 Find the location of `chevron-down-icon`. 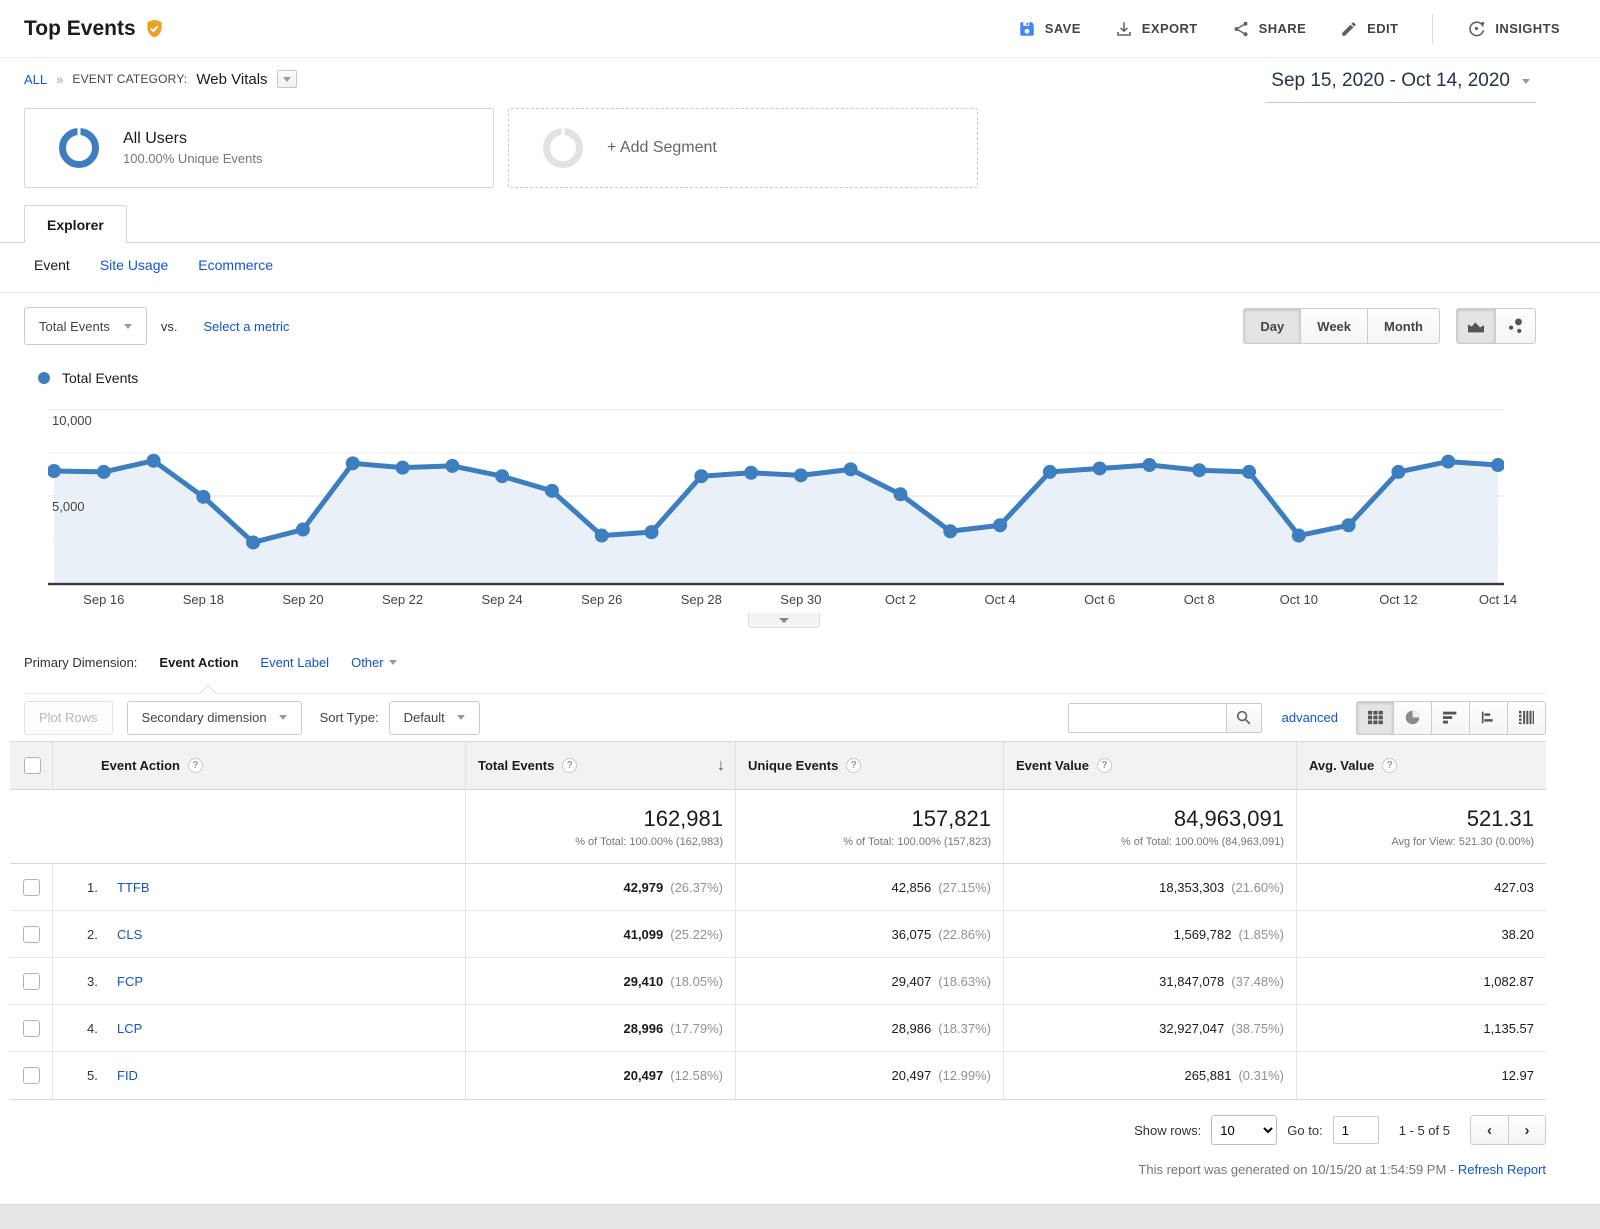

chevron-down-icon is located at coordinates (392, 662).